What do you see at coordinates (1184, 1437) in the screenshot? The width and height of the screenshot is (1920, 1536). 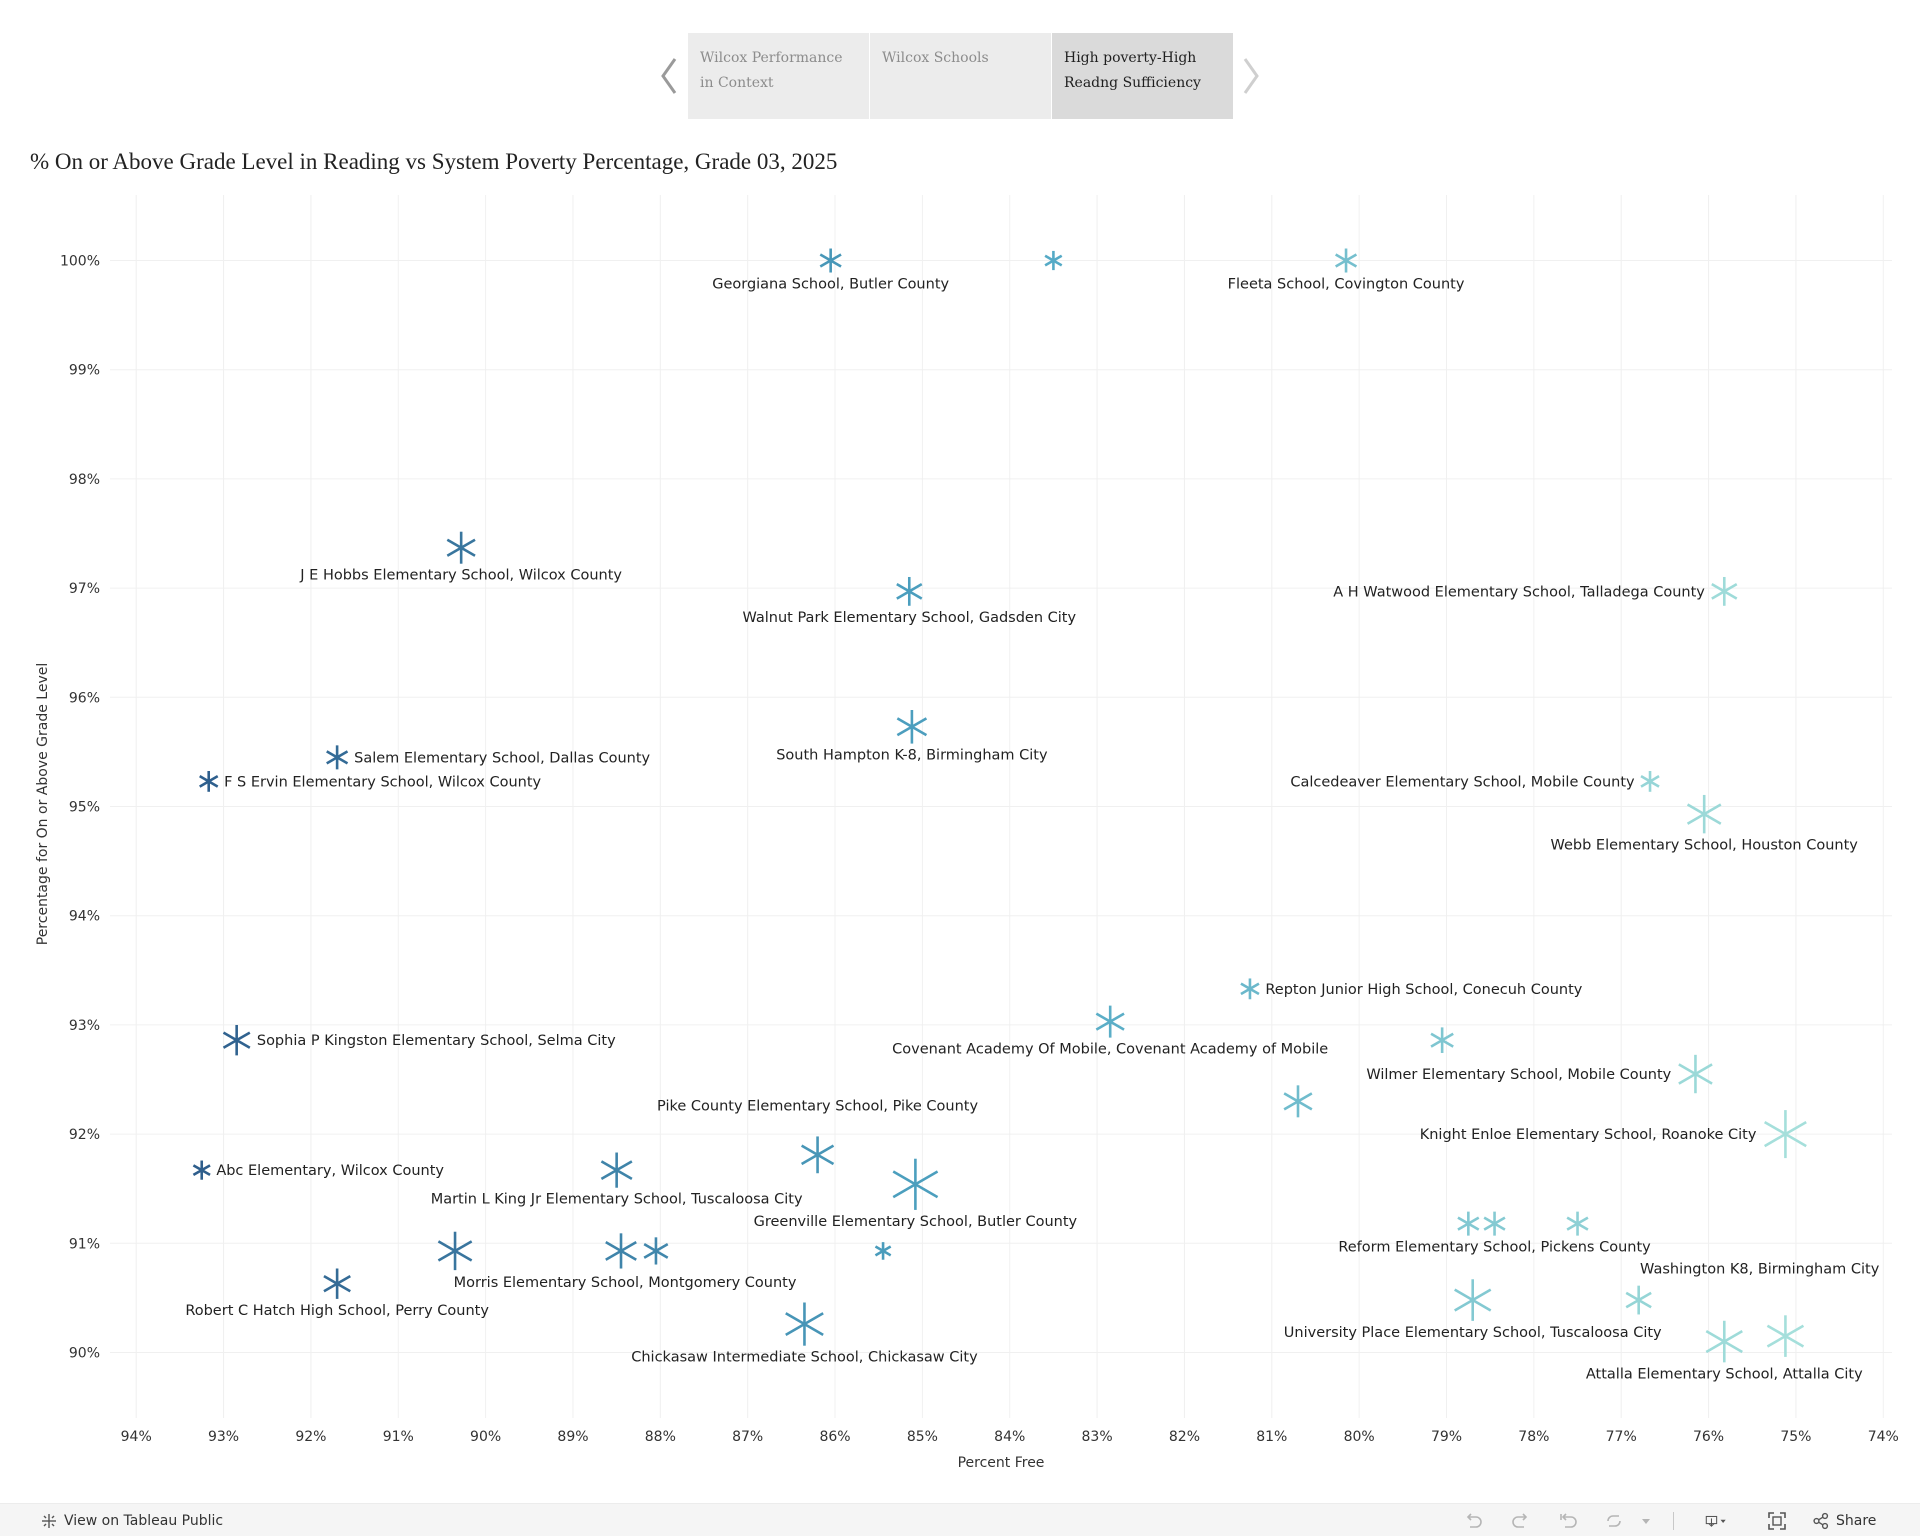 I see `x-tick-label: 82%` at bounding box center [1184, 1437].